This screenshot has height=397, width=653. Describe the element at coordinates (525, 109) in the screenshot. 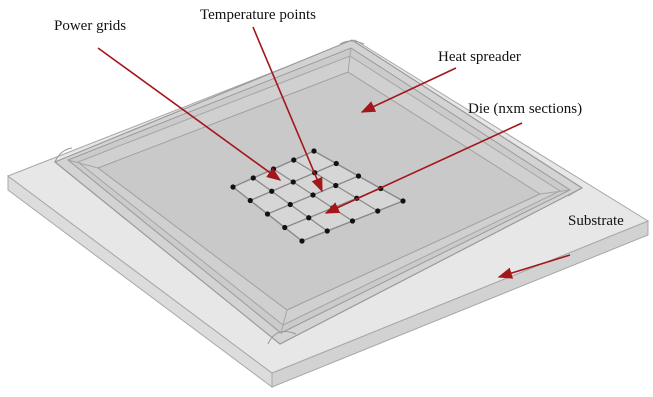

I see `label-die: Die (nxm sections)` at that location.